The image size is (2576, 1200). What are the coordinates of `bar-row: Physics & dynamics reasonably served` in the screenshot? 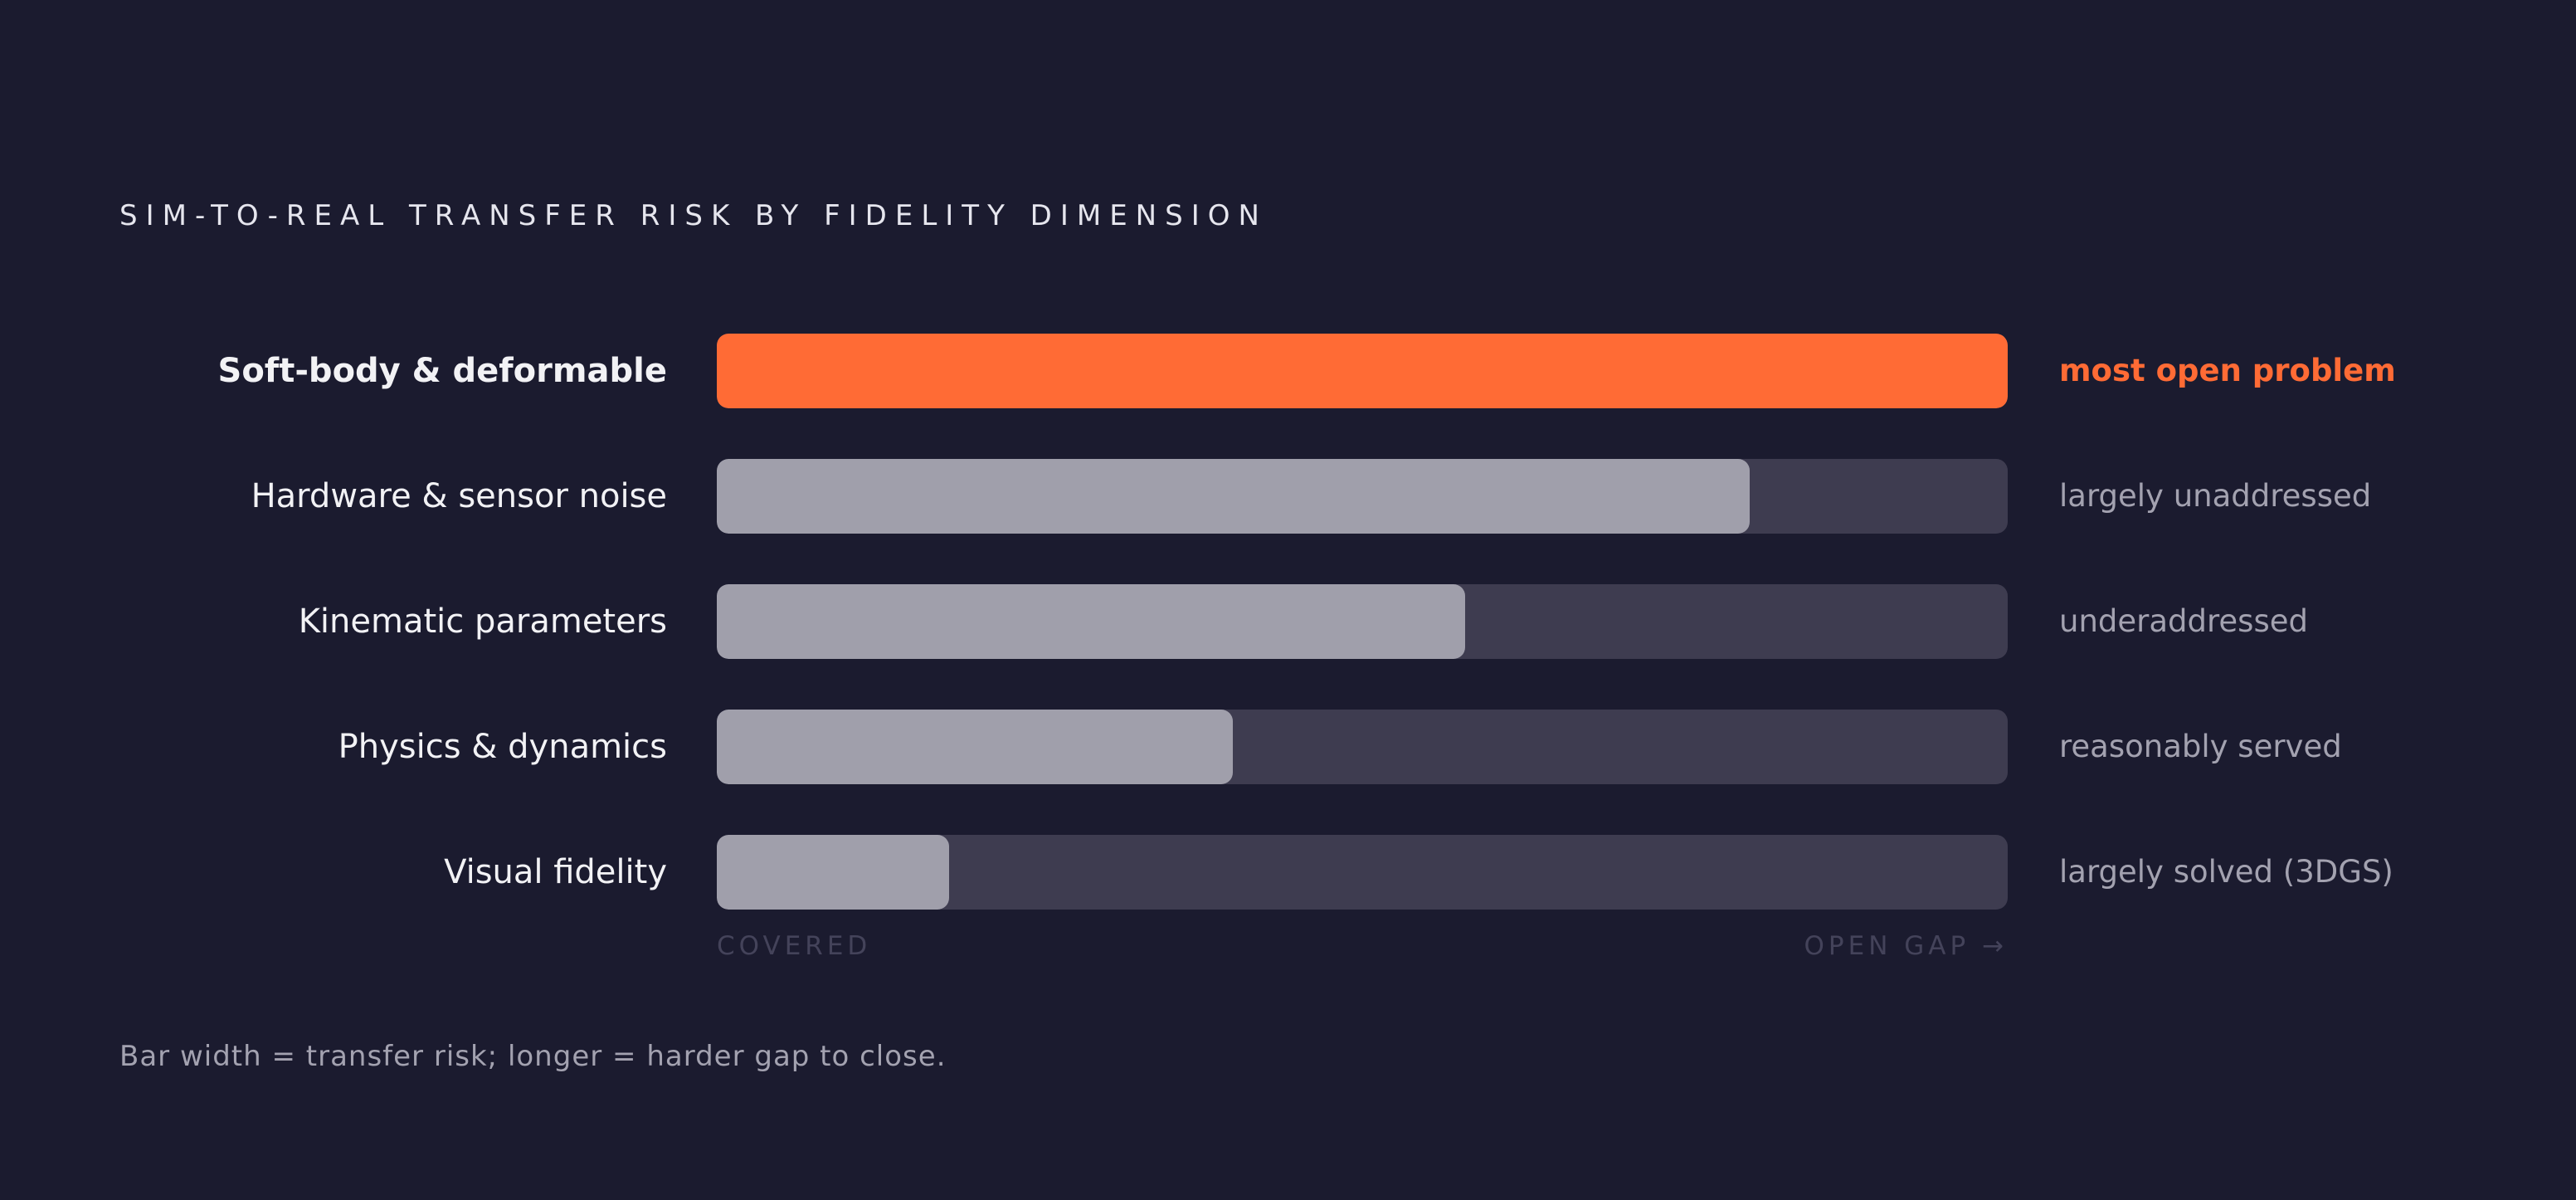 It's located at (1288, 747).